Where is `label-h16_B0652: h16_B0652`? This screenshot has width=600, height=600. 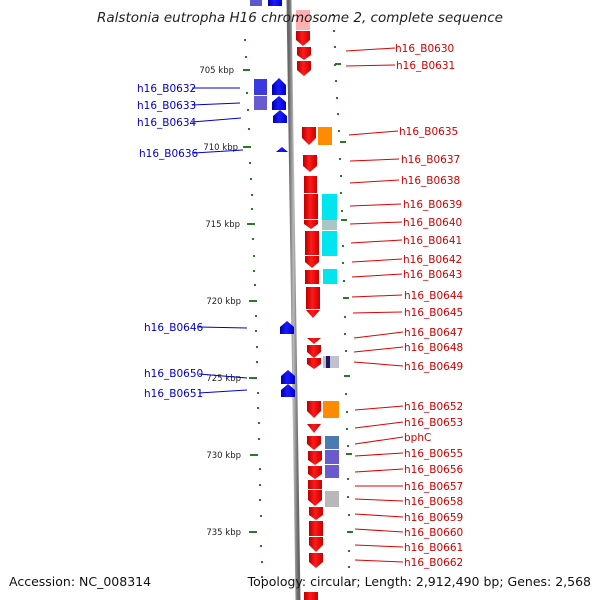
label-h16_B0652: h16_B0652 is located at coordinates (433, 407).